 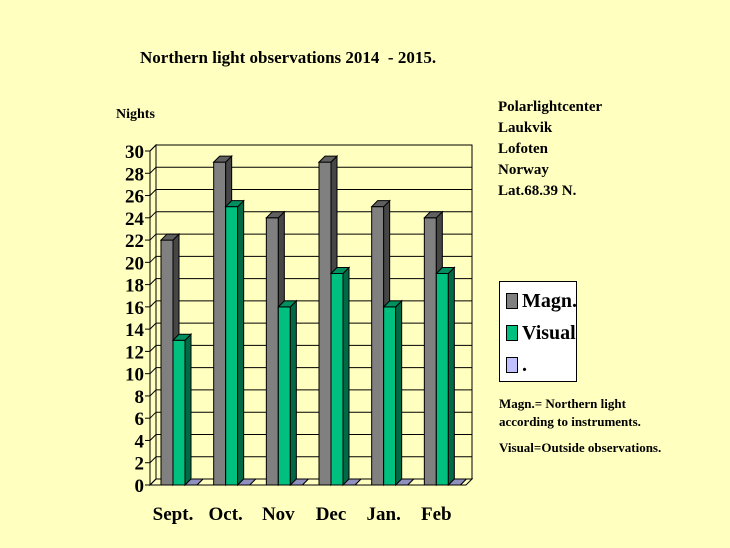 I want to click on y-tick-label: 24, so click(x=135, y=219).